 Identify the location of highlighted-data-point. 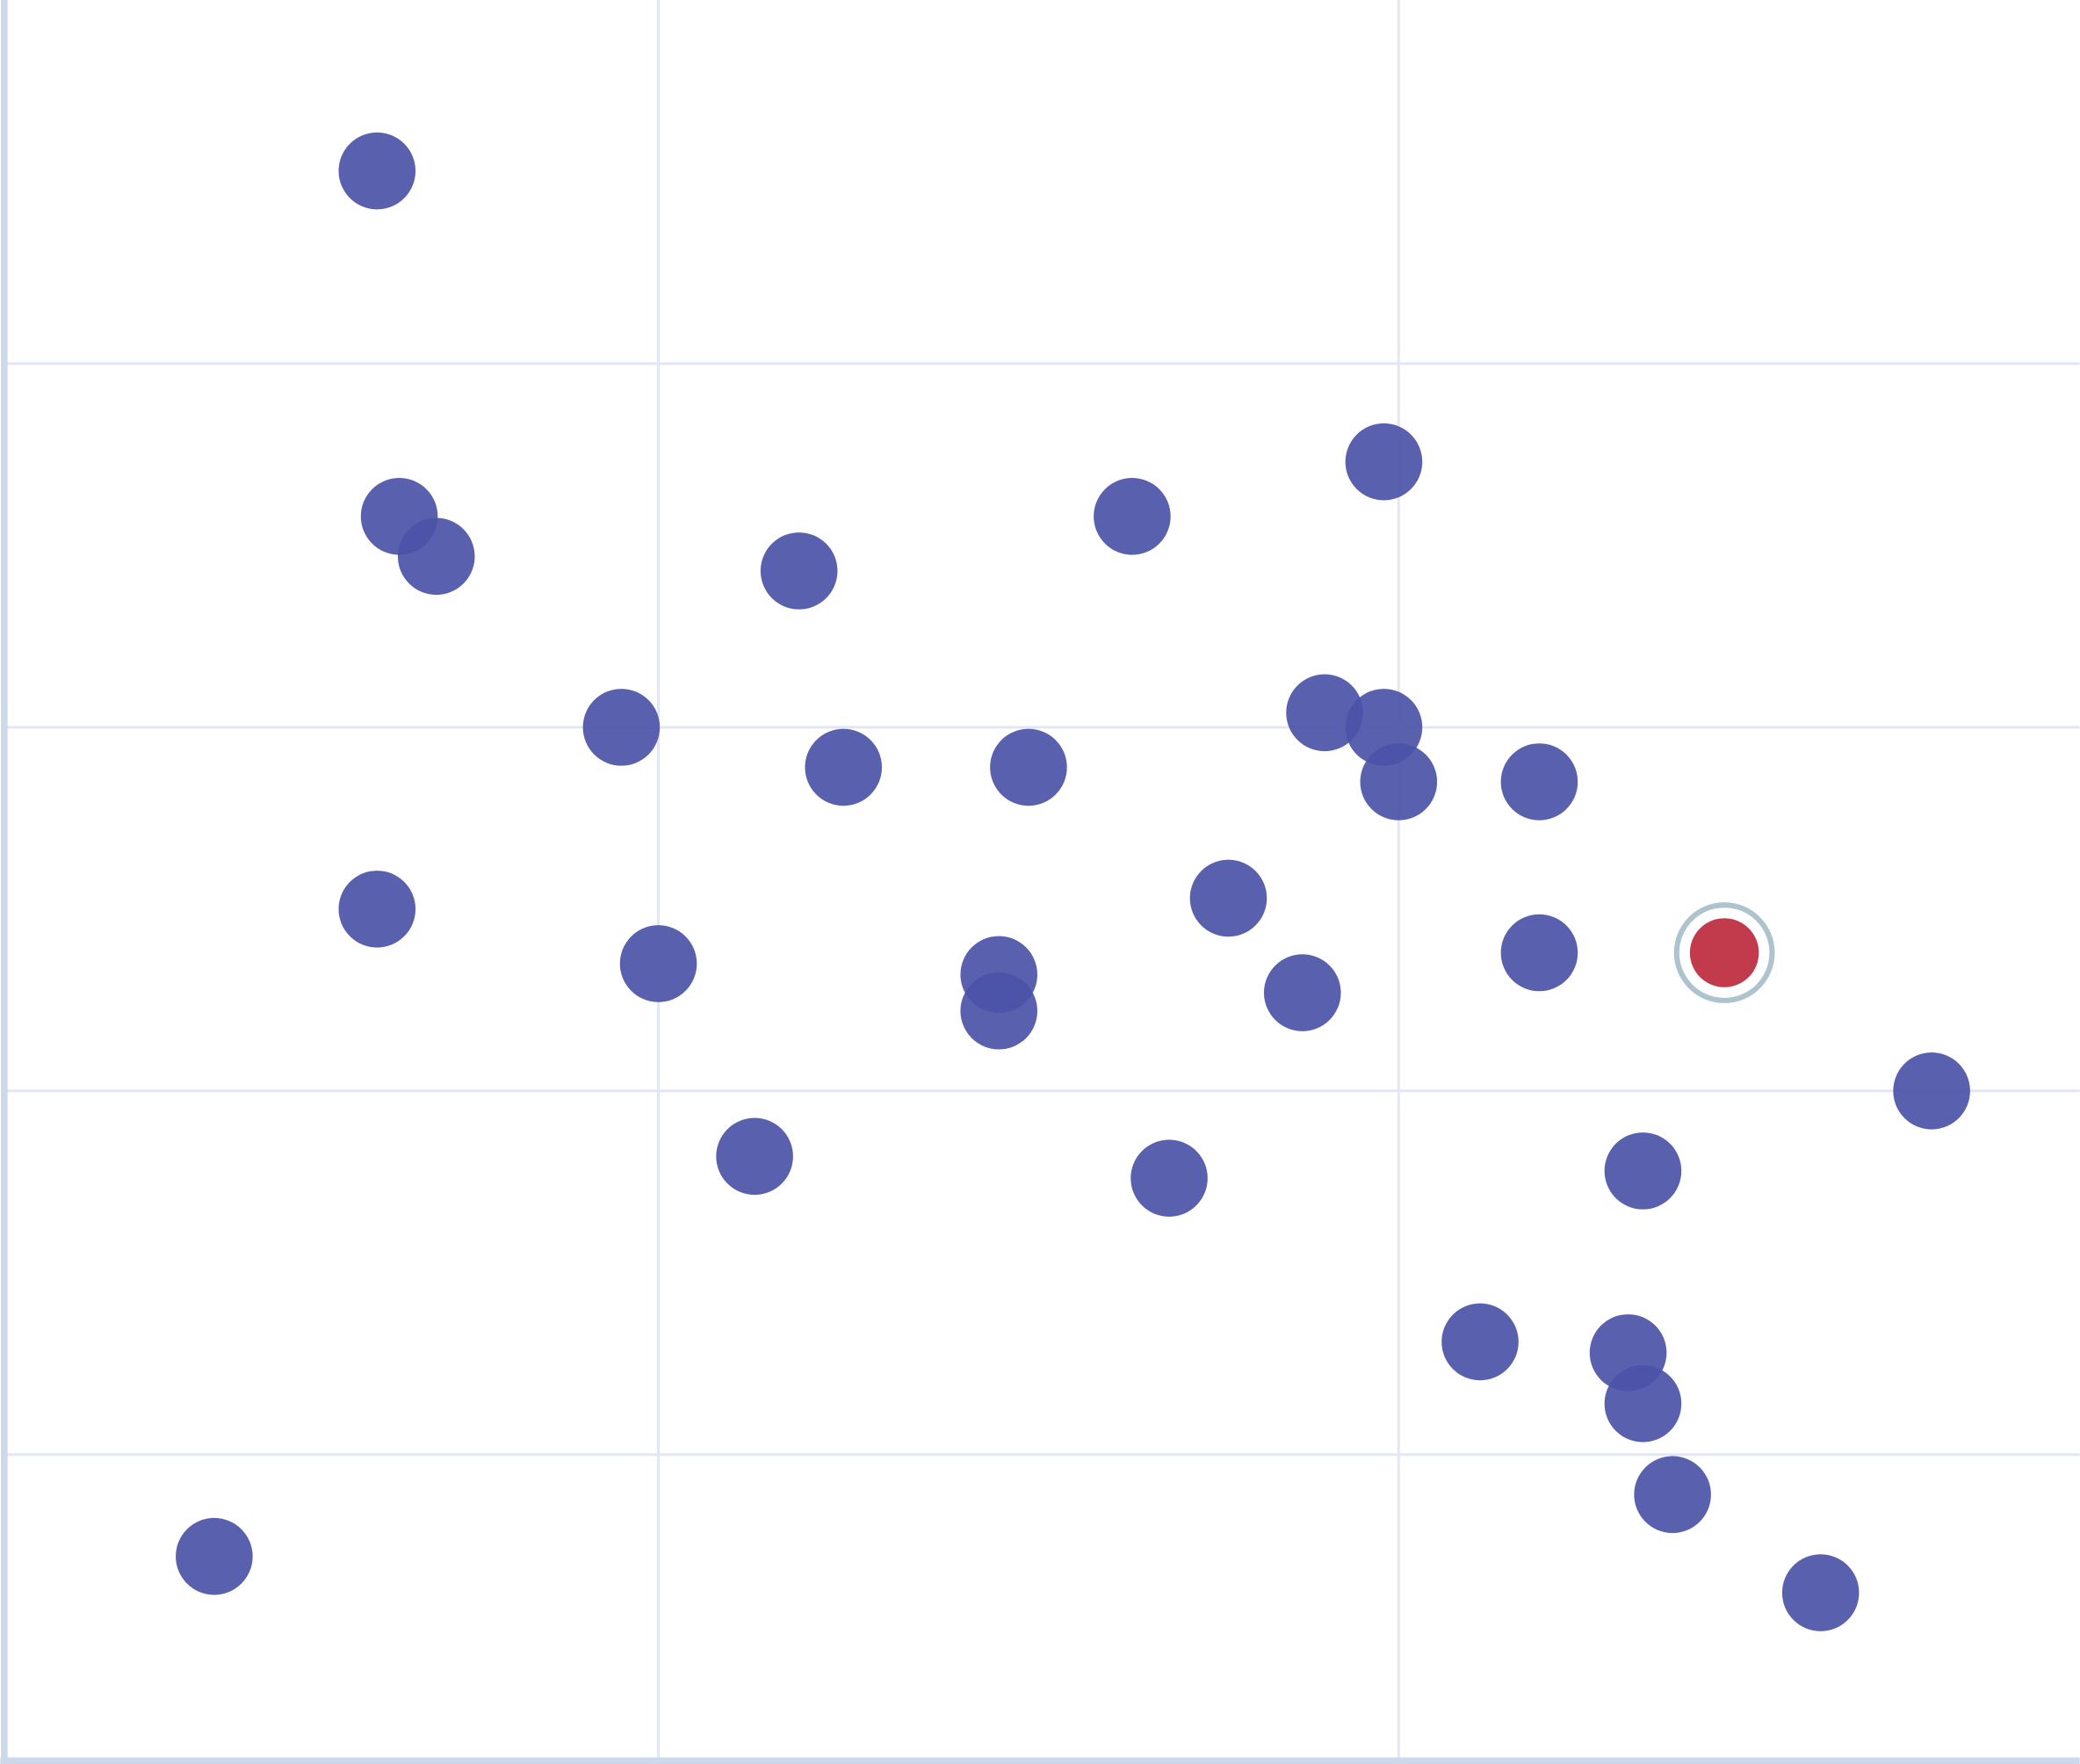
(1724, 953).